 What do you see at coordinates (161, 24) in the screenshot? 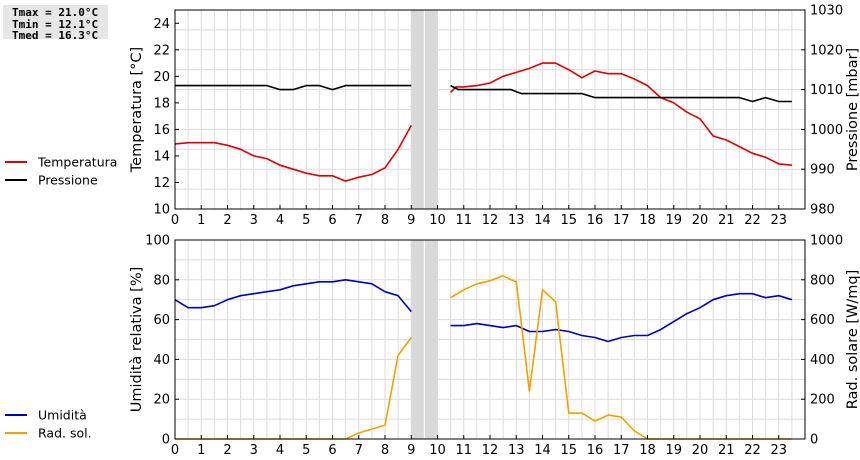
I see `y-tick-label: 24` at bounding box center [161, 24].